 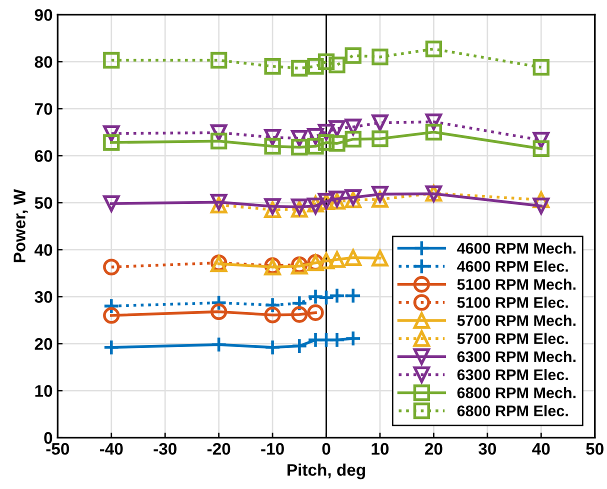 What do you see at coordinates (380, 448) in the screenshot?
I see `x-tick-label: 10` at bounding box center [380, 448].